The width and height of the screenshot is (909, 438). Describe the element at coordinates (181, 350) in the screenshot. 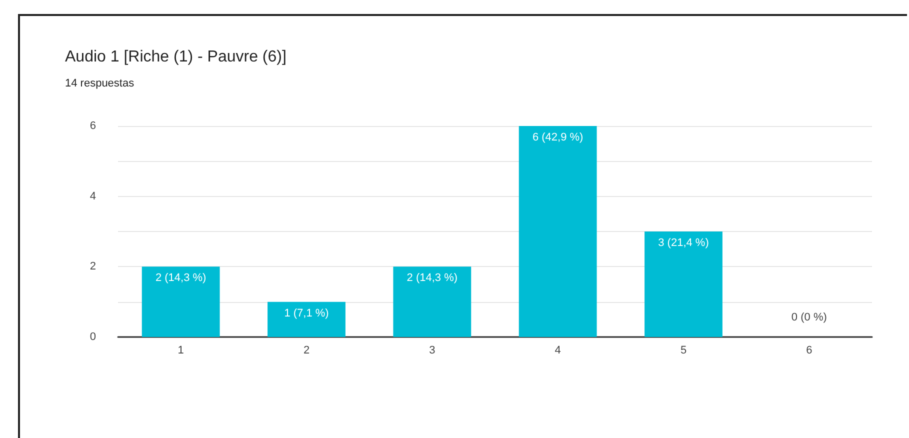

I see `x-tick-label: 1` at that location.